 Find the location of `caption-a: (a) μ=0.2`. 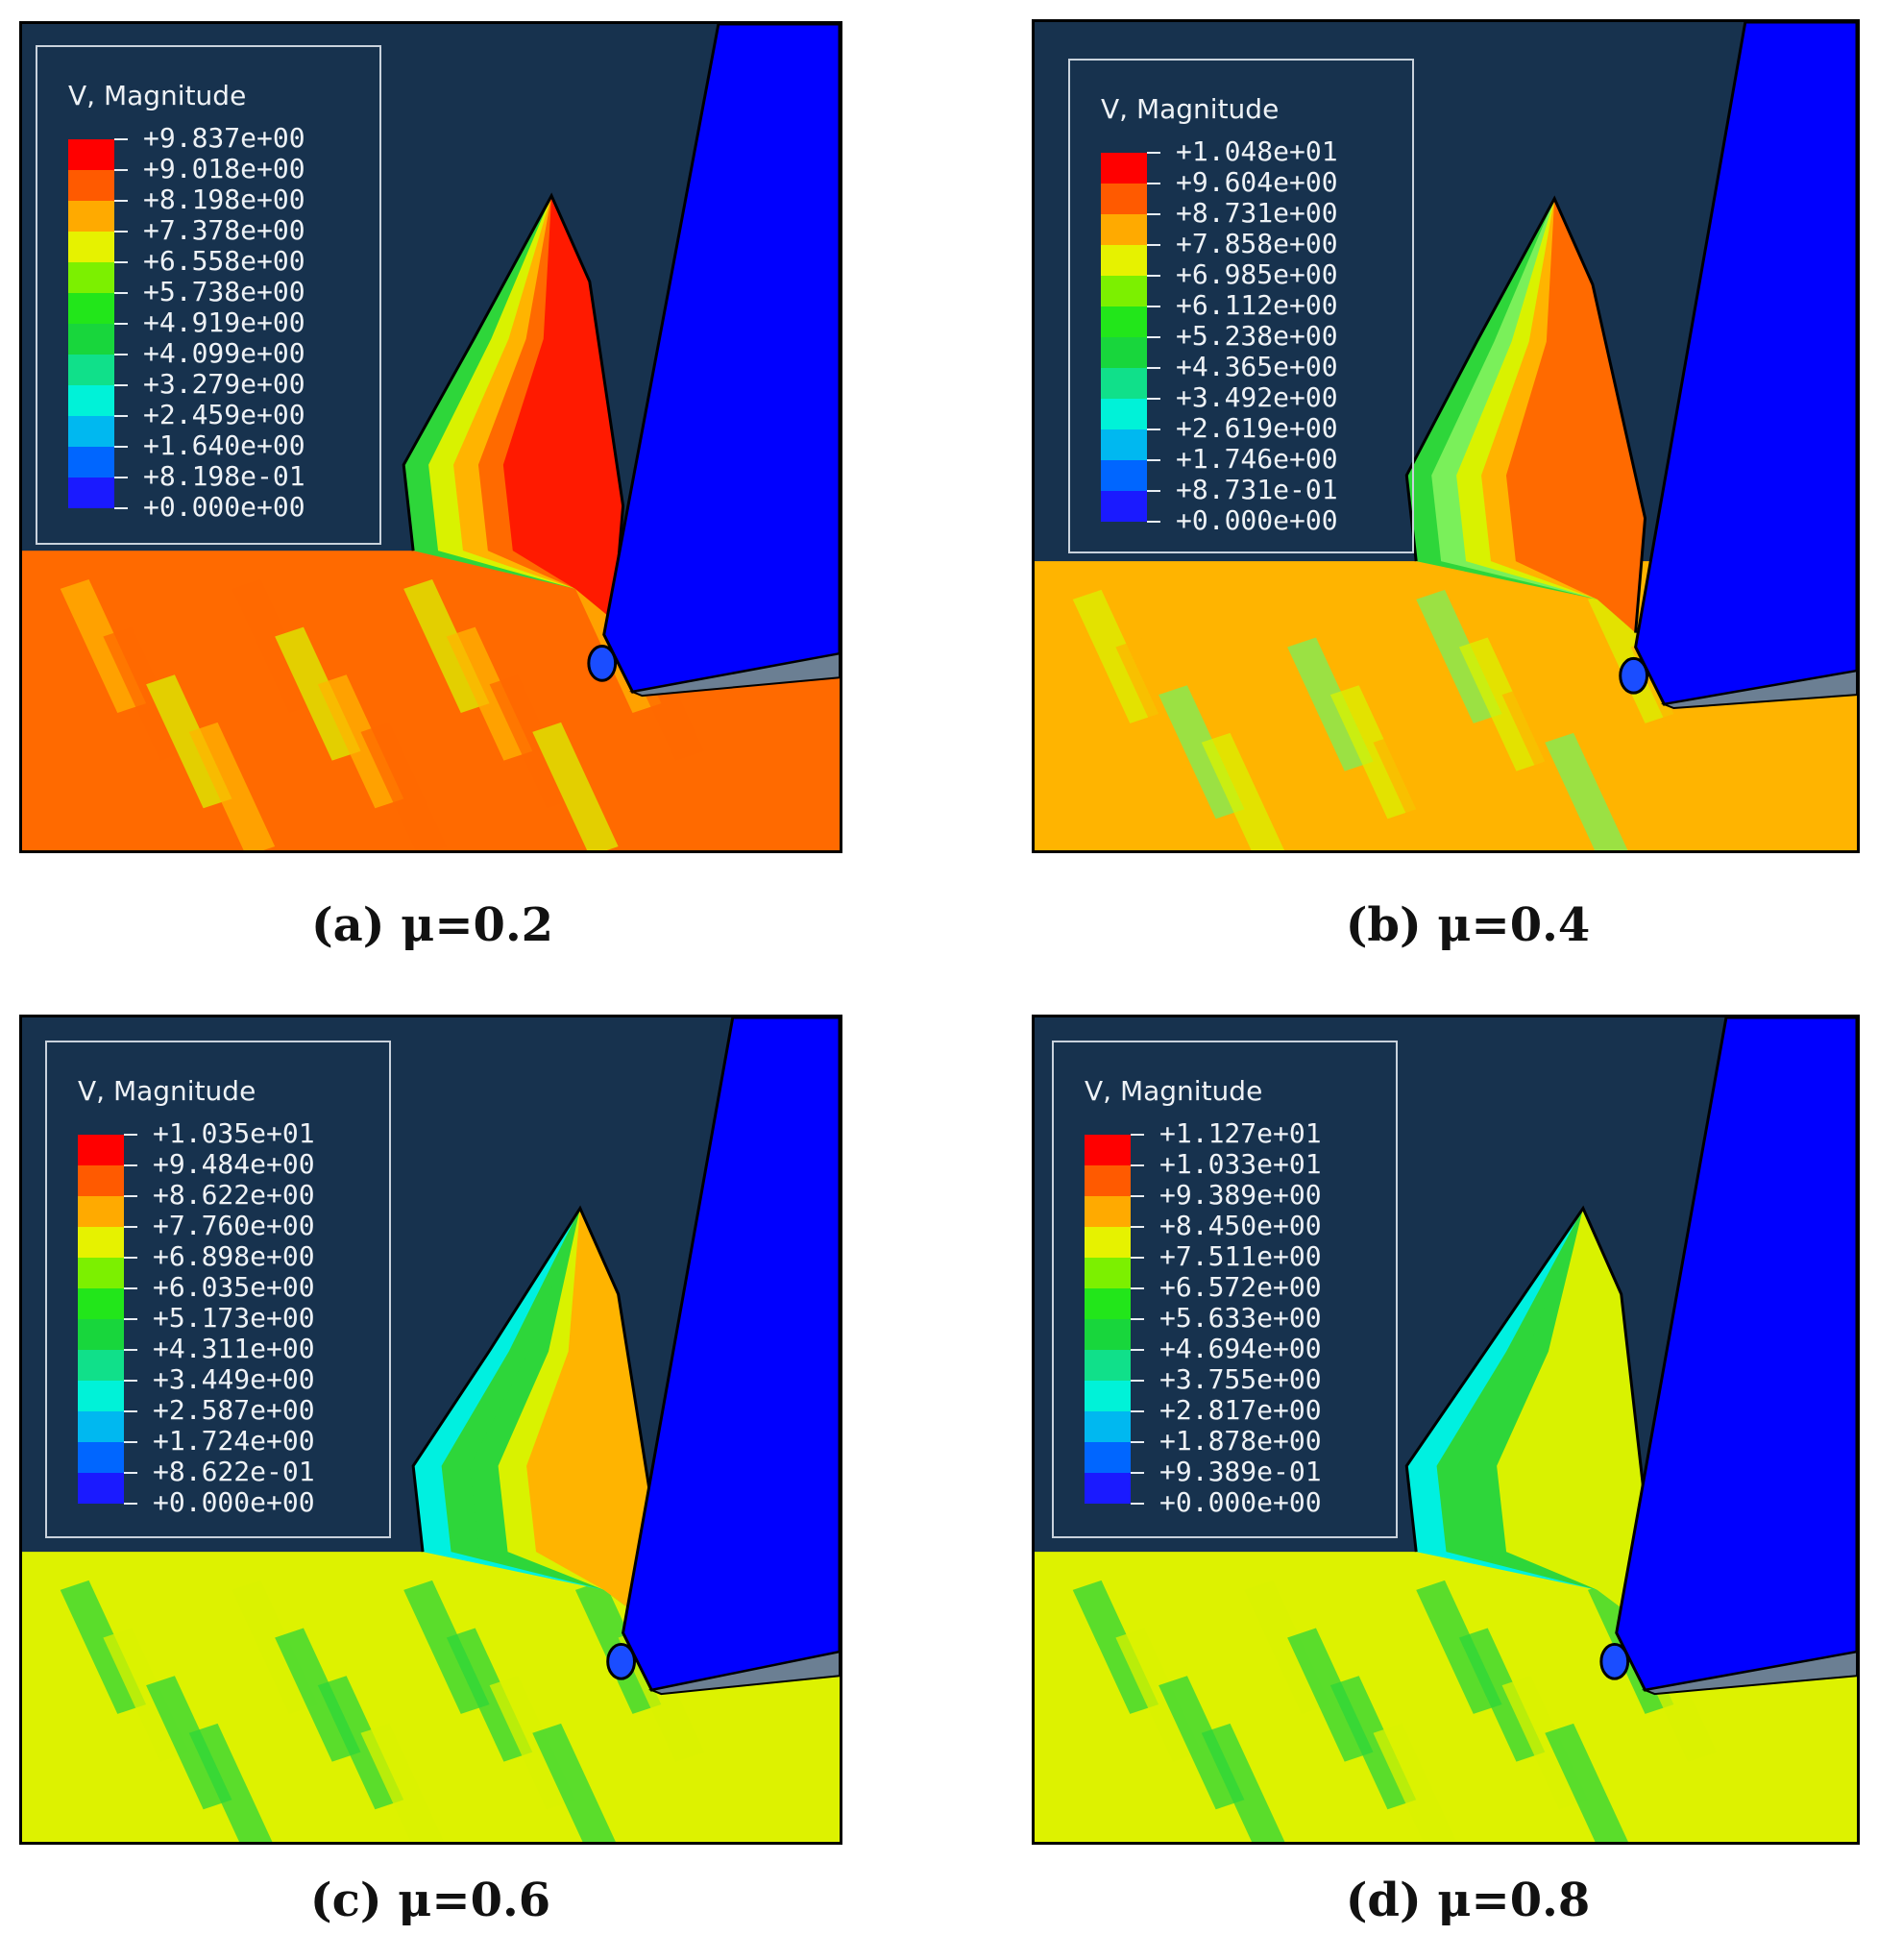

caption-a: (a) μ=0.2 is located at coordinates (432, 925).